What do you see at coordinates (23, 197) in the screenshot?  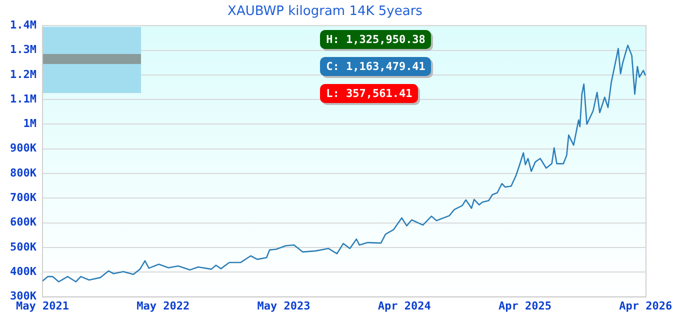 I see `y-tick-label: 700K` at bounding box center [23, 197].